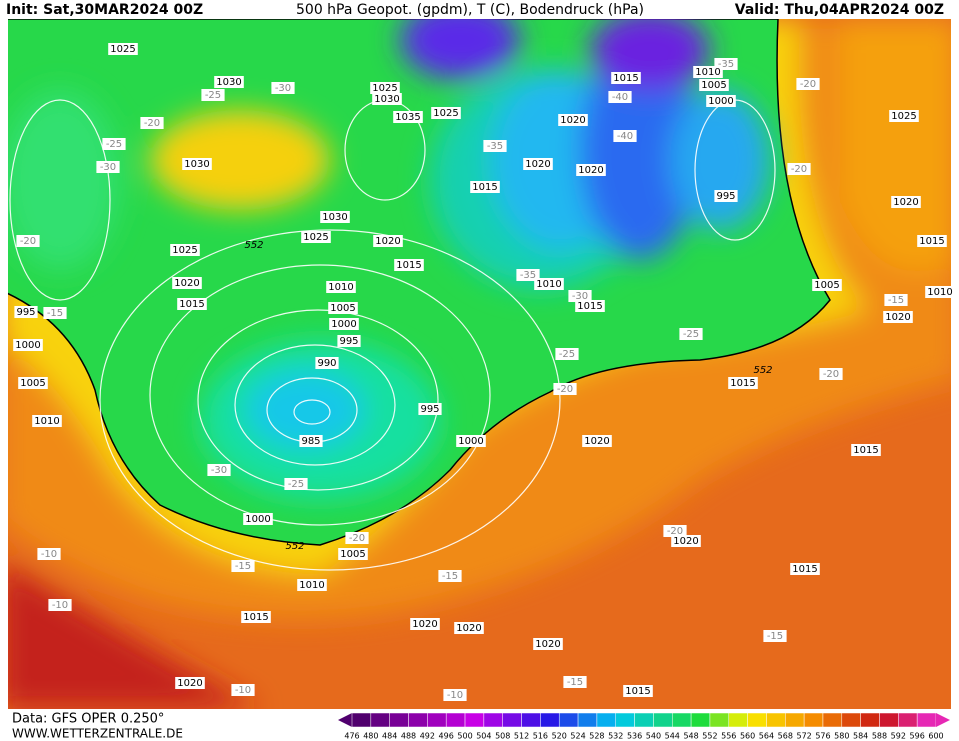 The image size is (959, 741). What do you see at coordinates (747, 736) in the screenshot?
I see `colorbar-label: 560` at bounding box center [747, 736].